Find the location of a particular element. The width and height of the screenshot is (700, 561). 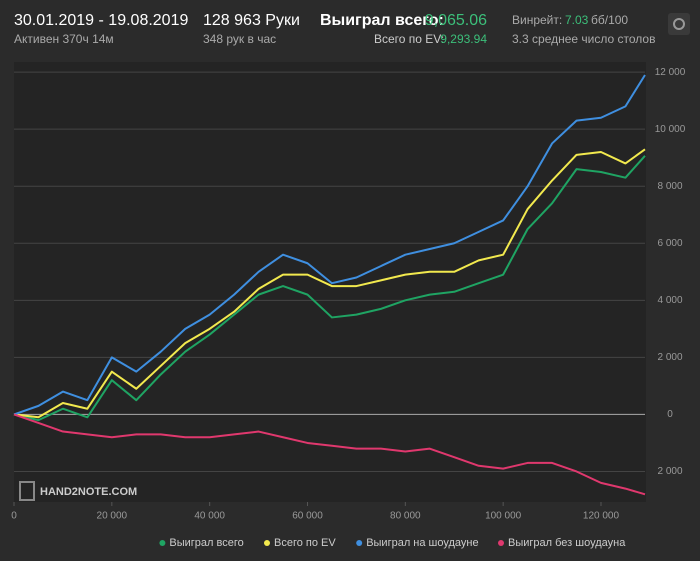

y-tick-label: 0 is located at coordinates (670, 414).